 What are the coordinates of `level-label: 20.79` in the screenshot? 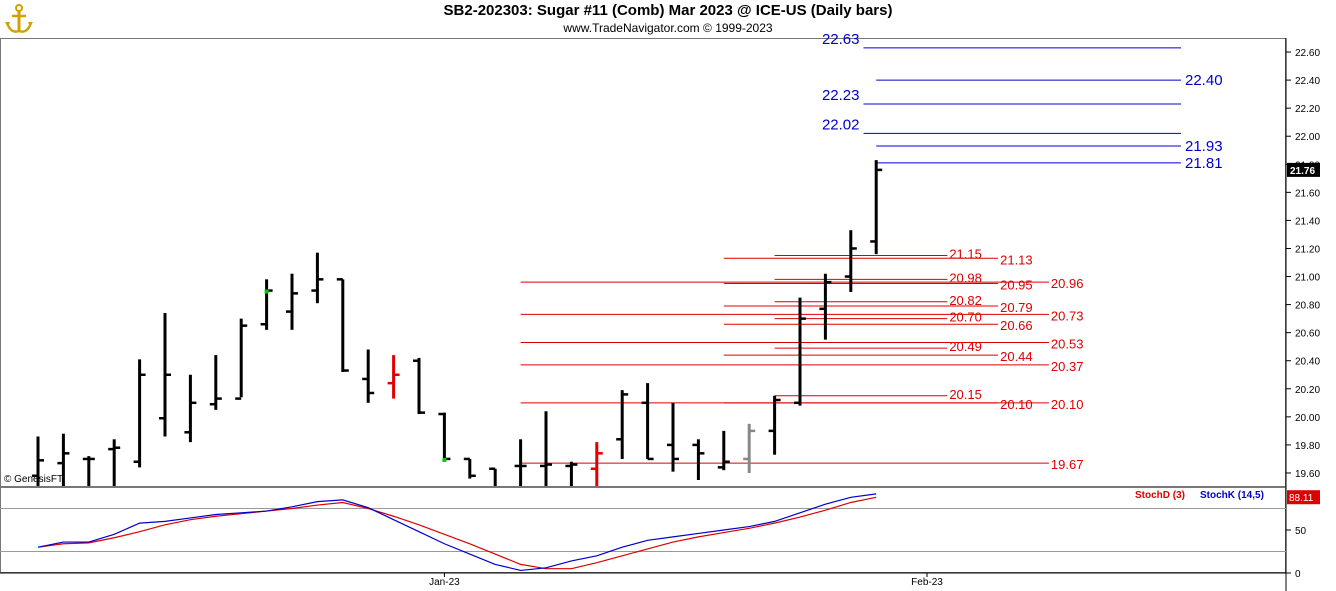 It's located at (1016, 307).